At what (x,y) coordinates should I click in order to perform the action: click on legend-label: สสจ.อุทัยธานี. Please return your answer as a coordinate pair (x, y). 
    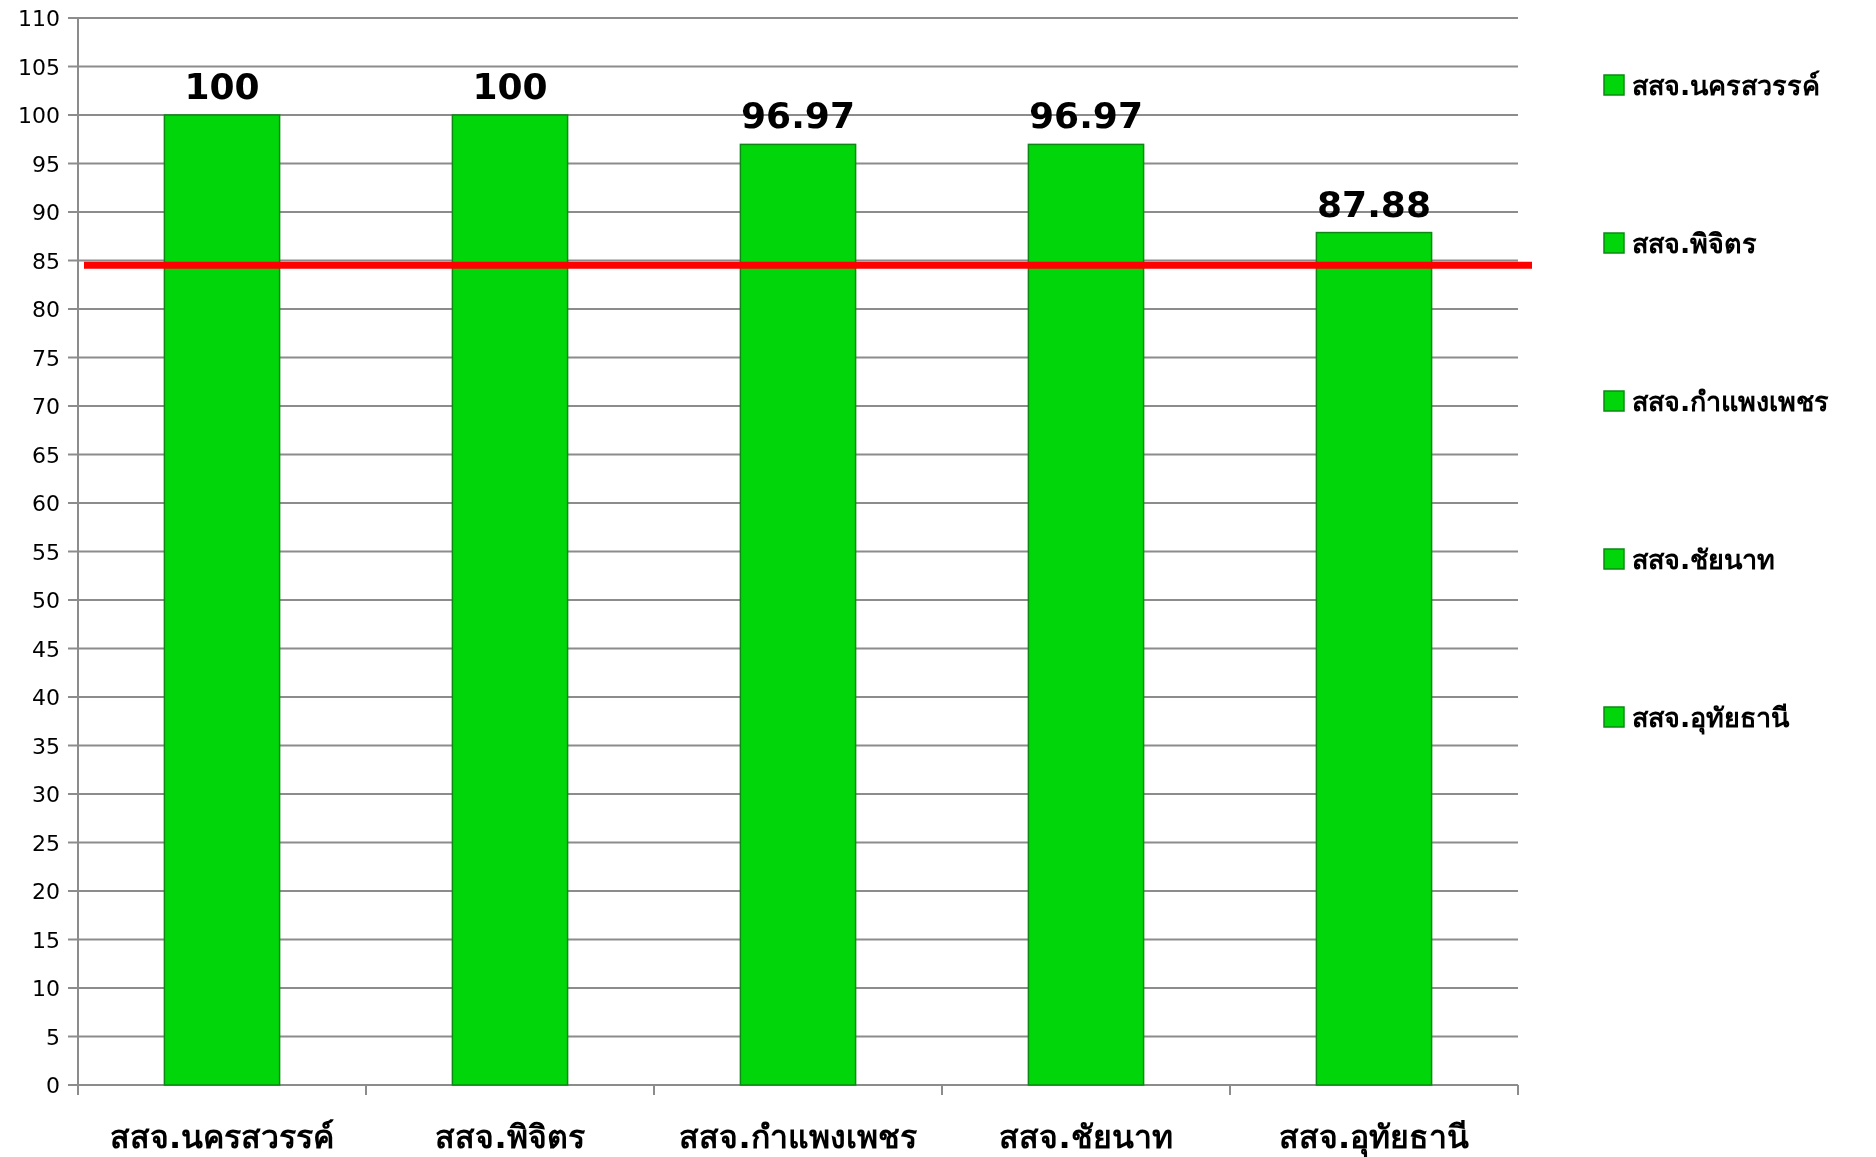
    Looking at the image, I should click on (1711, 718).